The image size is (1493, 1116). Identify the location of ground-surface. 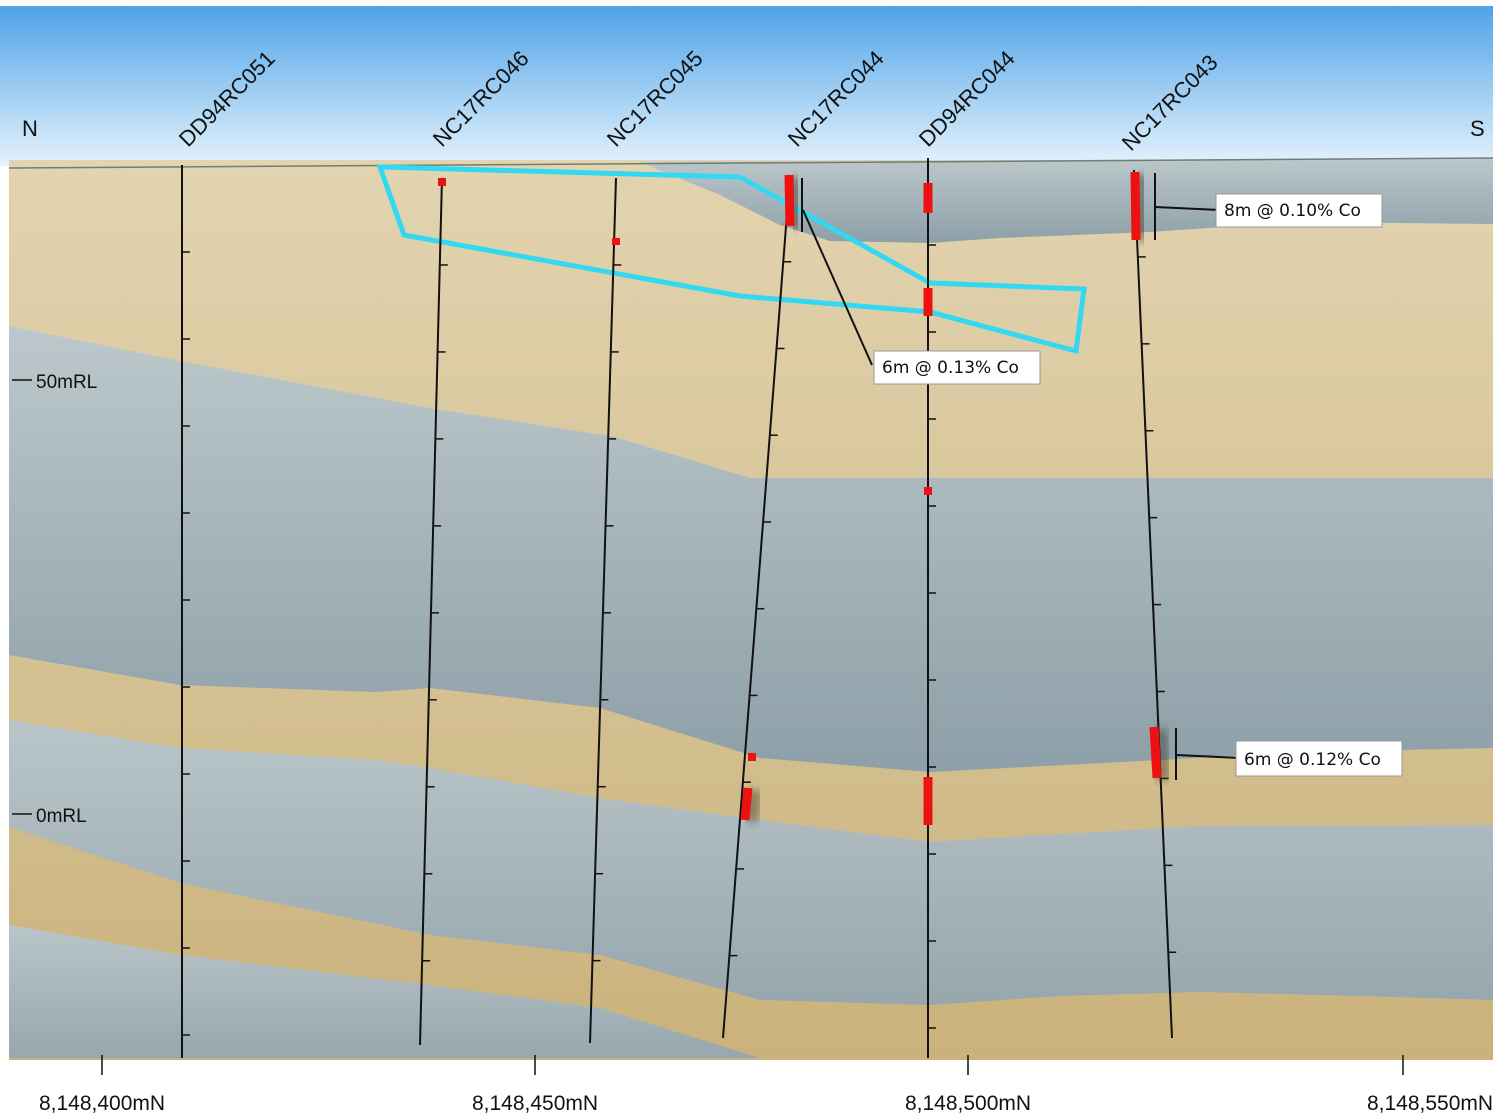
(750, 163).